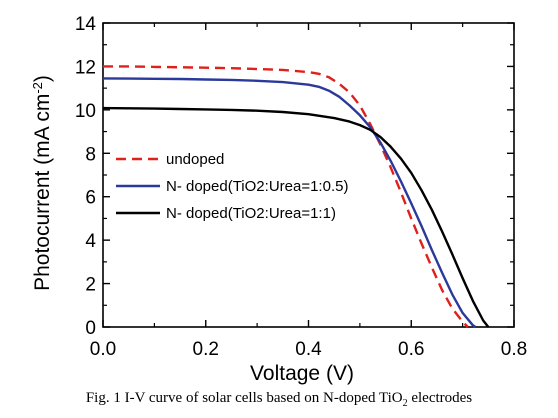  Describe the element at coordinates (411, 349) in the screenshot. I see `x-tick-label: 0.6` at that location.